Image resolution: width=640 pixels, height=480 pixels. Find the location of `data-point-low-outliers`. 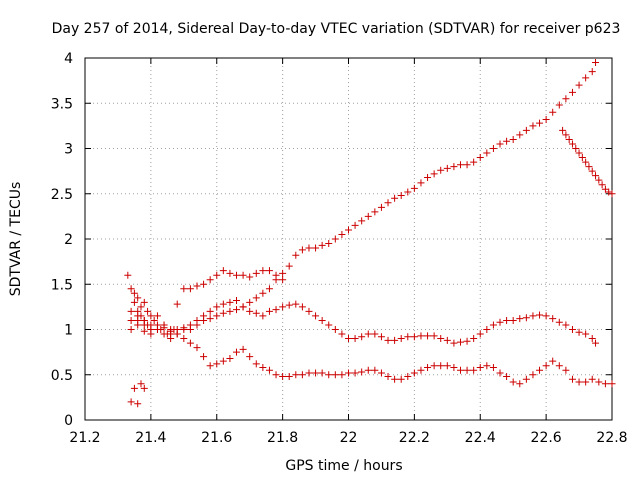

data-point-low-outliers is located at coordinates (144, 388).